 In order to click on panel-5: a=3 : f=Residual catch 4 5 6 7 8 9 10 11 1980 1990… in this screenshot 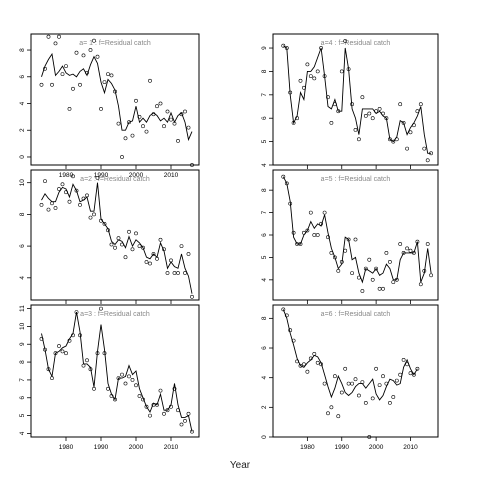, I will do `click(109, 377)`.